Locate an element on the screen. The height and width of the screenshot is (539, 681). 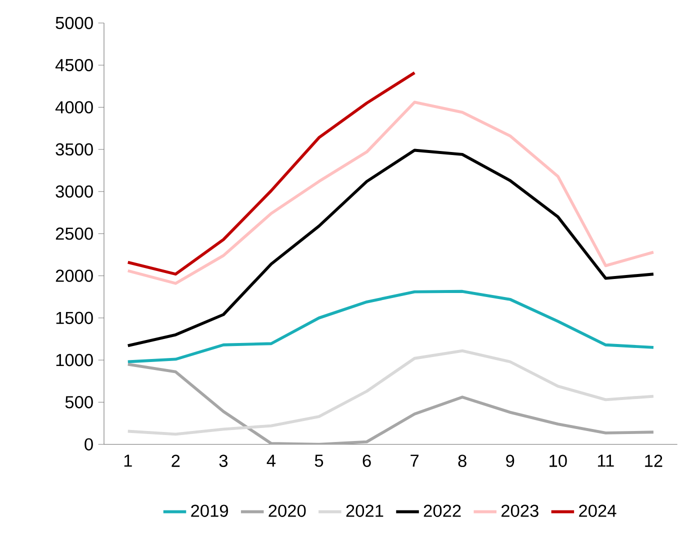
x-tick-label: 4 is located at coordinates (271, 460).